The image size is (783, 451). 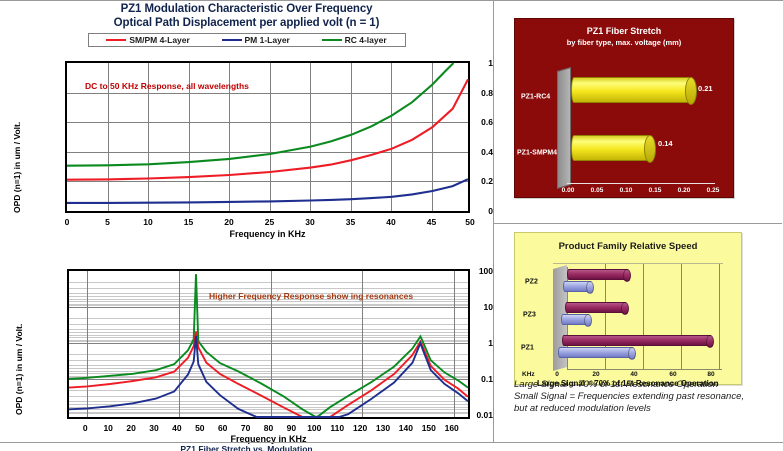 I want to click on chart1-ytick: 0.4, so click(x=487, y=151).